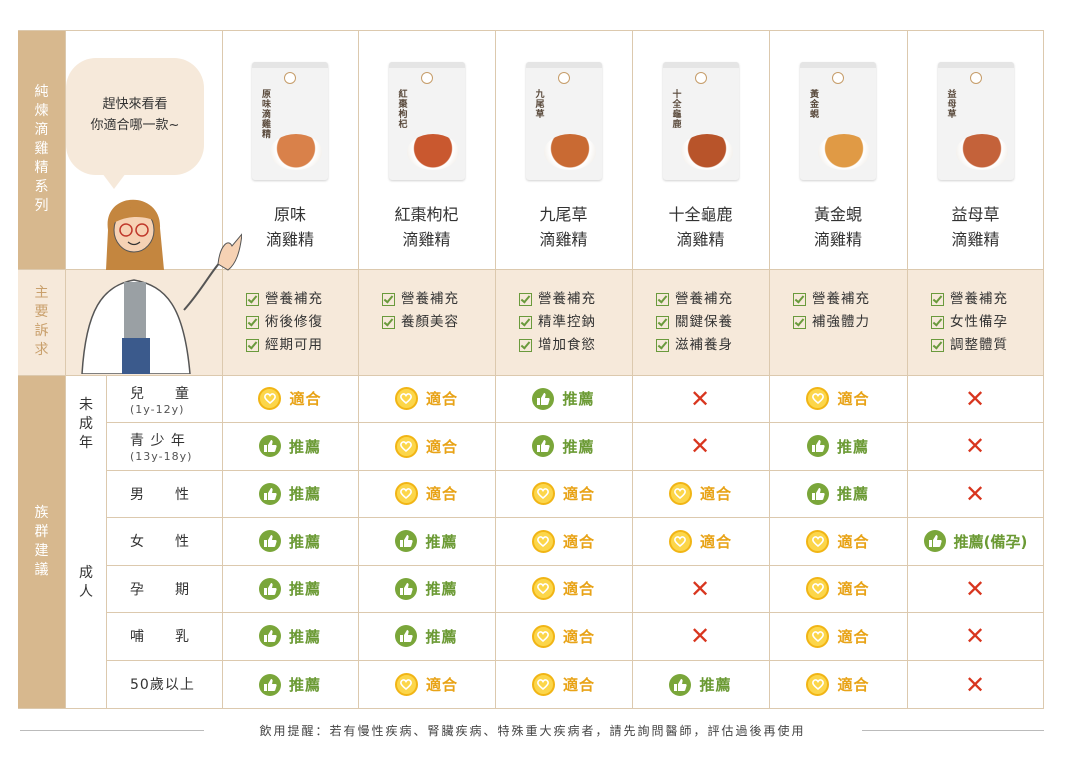  I want to click on product-name: 益母草 滴雞精, so click(975, 227).